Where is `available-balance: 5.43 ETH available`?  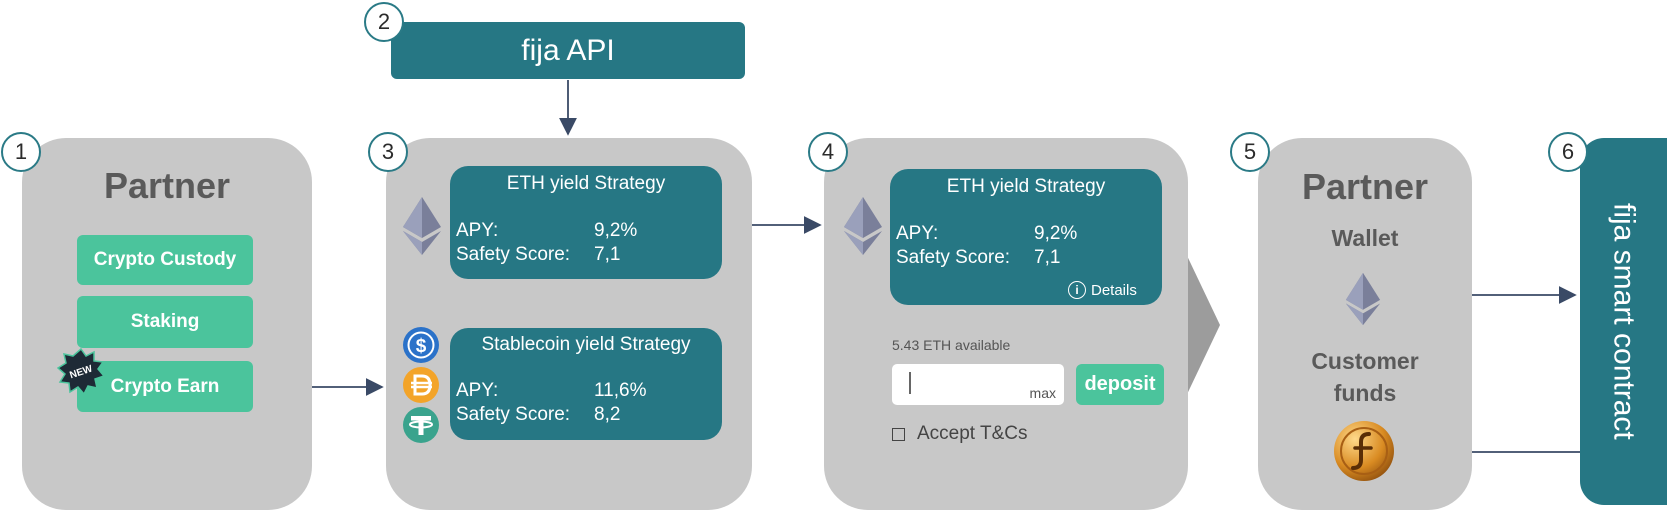 available-balance: 5.43 ETH available is located at coordinates (951, 345).